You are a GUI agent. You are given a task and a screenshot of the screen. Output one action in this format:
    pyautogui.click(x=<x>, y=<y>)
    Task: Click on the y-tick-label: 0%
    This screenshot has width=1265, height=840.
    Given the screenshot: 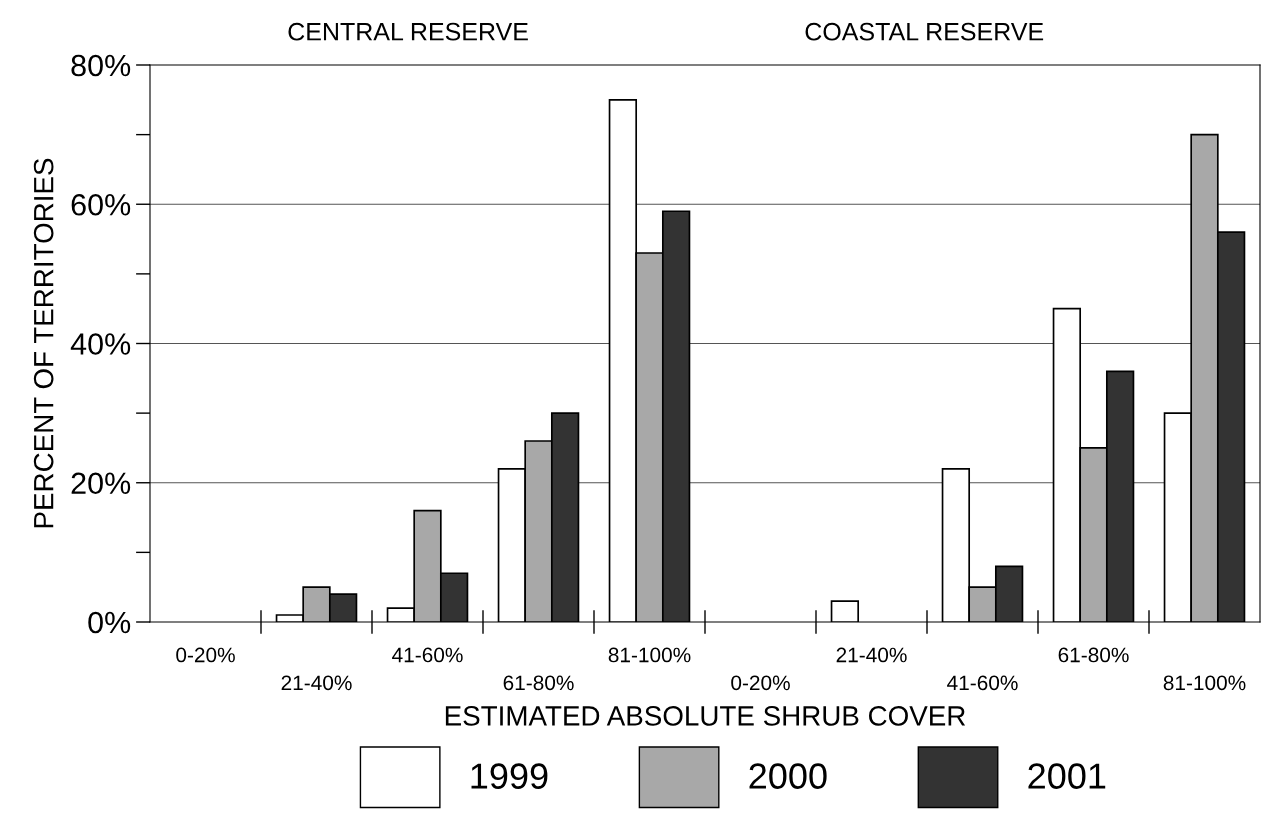 What is the action you would take?
    pyautogui.click(x=109, y=622)
    